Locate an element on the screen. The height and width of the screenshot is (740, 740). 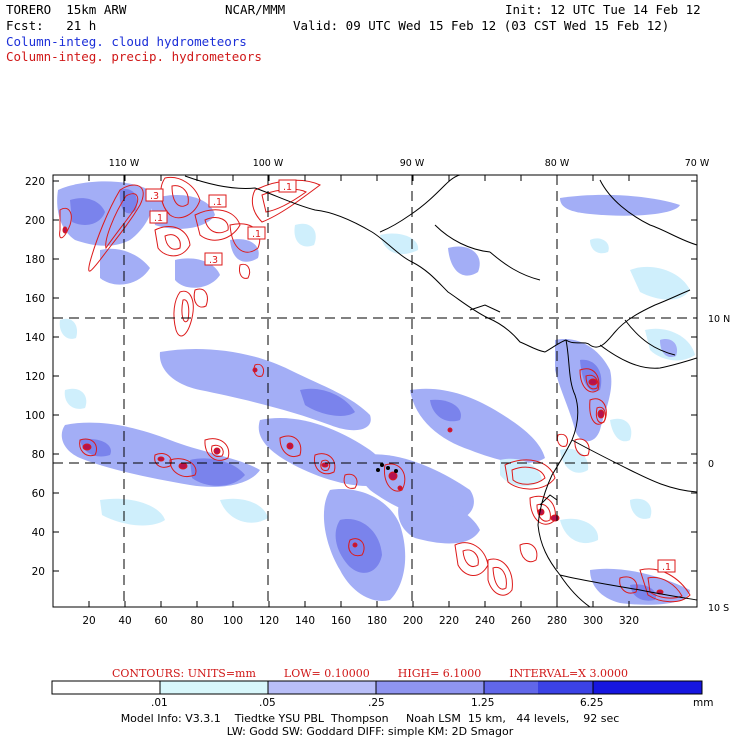
colorbar-label: .01 is located at coordinates (159, 703).